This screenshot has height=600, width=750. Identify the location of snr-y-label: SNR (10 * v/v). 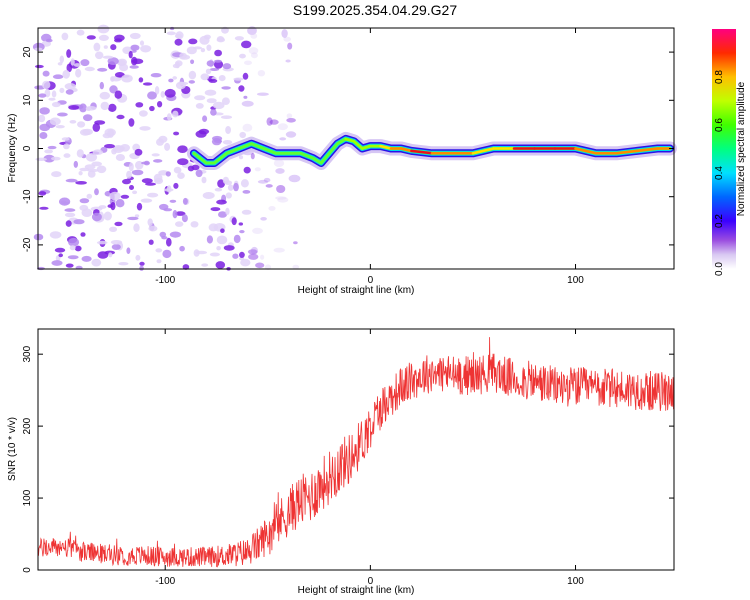
(12, 449).